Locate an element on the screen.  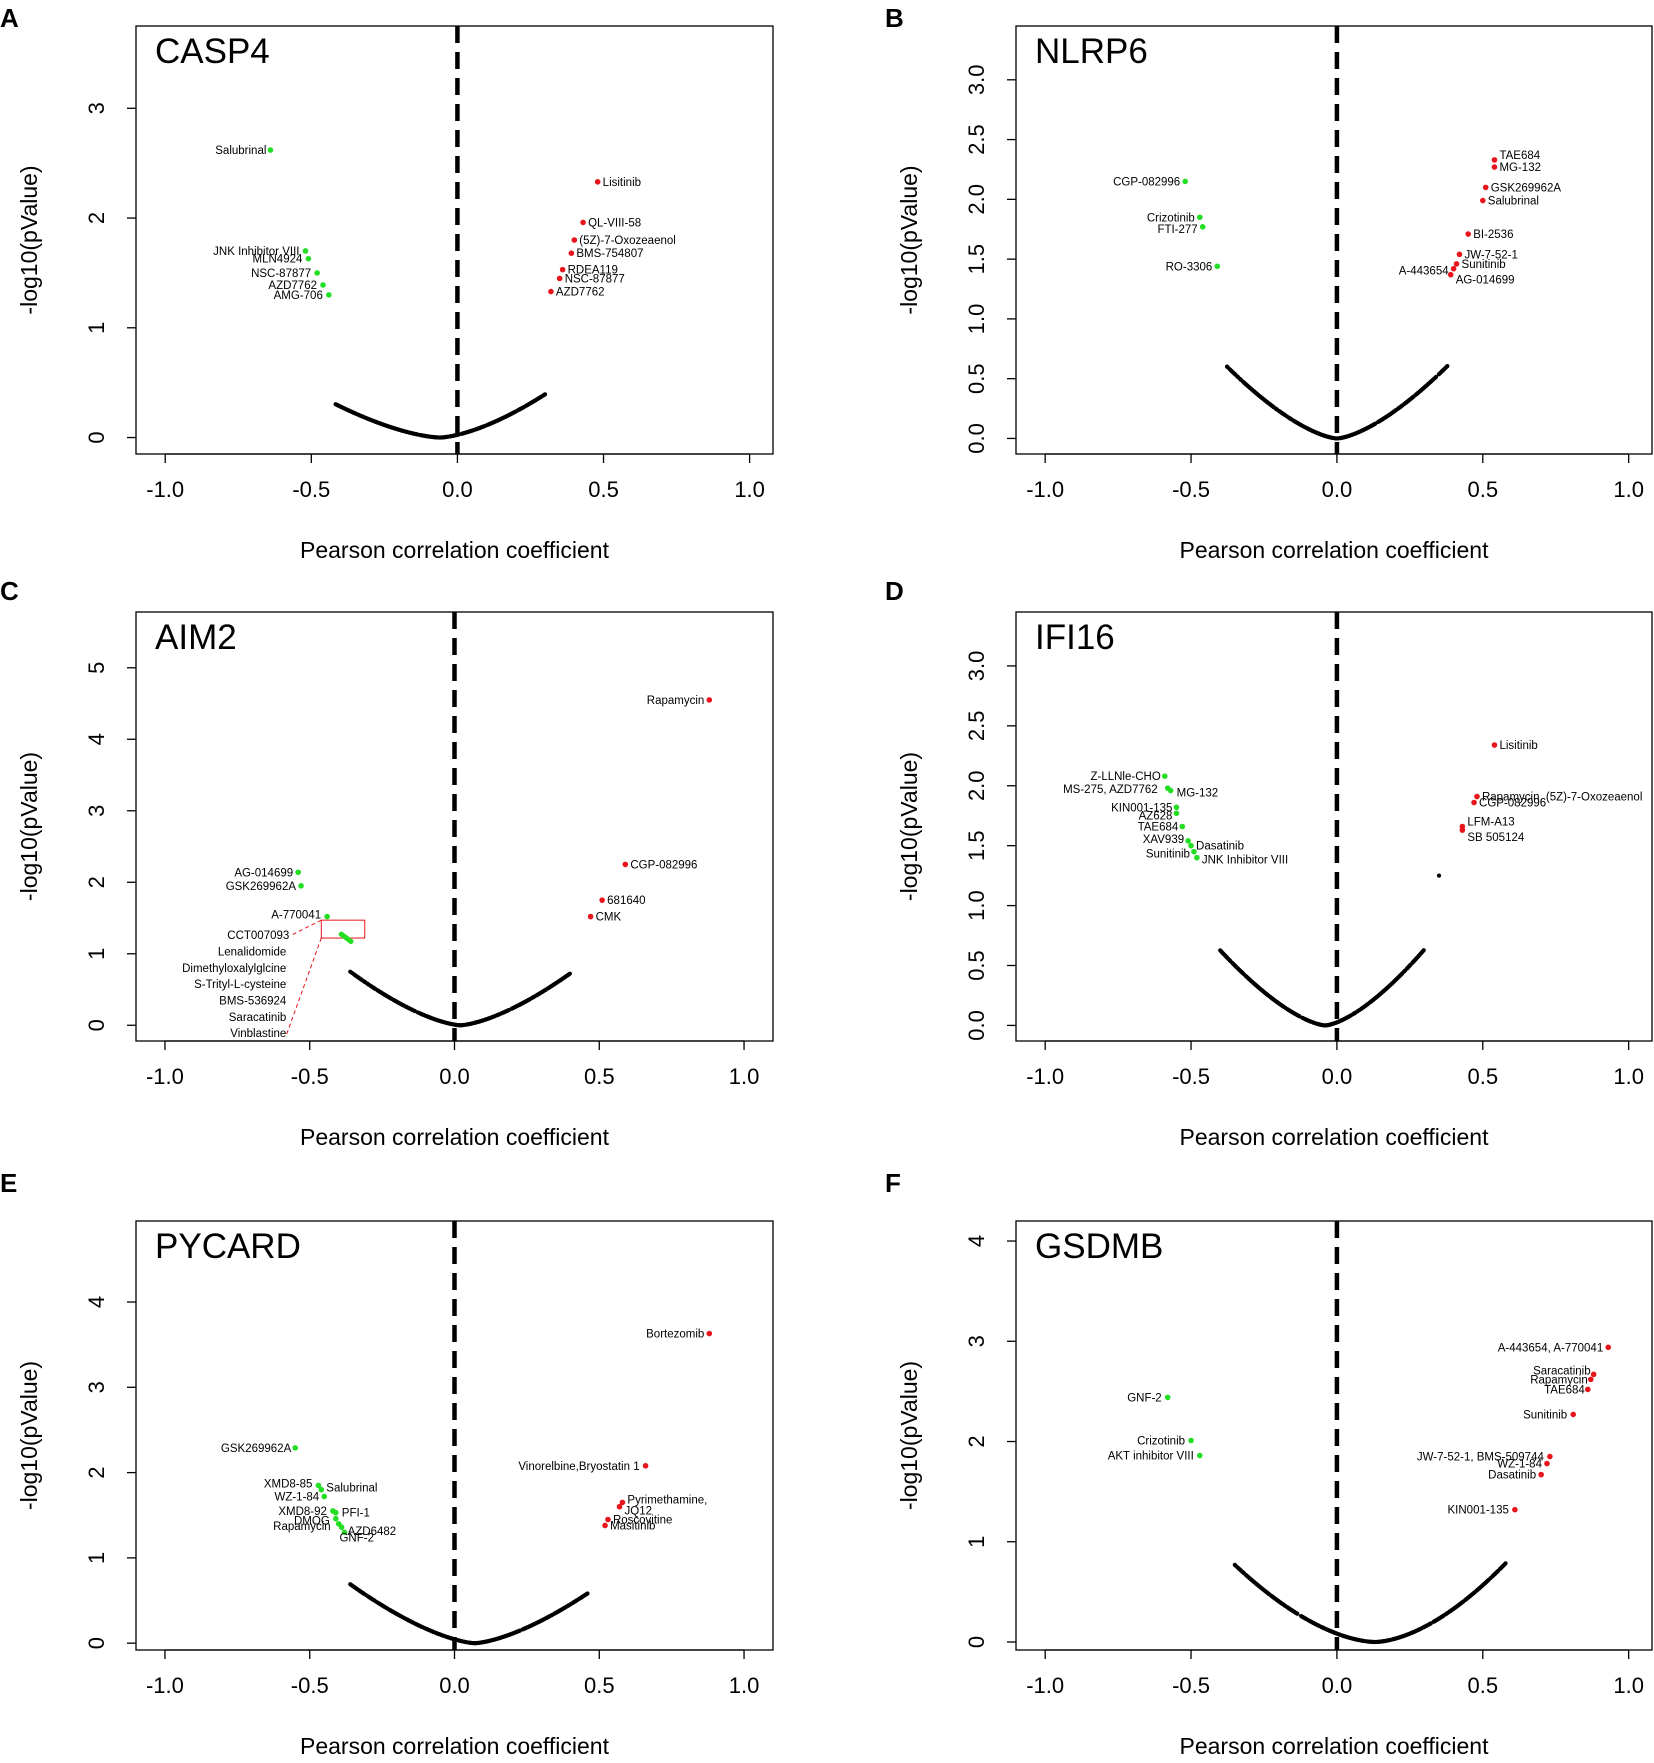
panel-f-x-tick-label: -0.5 is located at coordinates (1191, 1685).